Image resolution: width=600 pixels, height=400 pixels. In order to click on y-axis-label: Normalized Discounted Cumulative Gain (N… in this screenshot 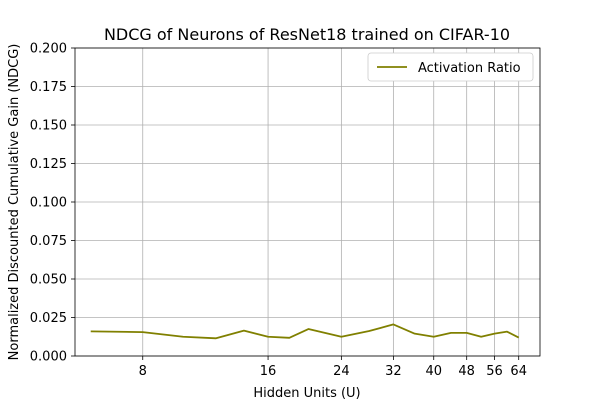, I will do `click(14, 202)`.